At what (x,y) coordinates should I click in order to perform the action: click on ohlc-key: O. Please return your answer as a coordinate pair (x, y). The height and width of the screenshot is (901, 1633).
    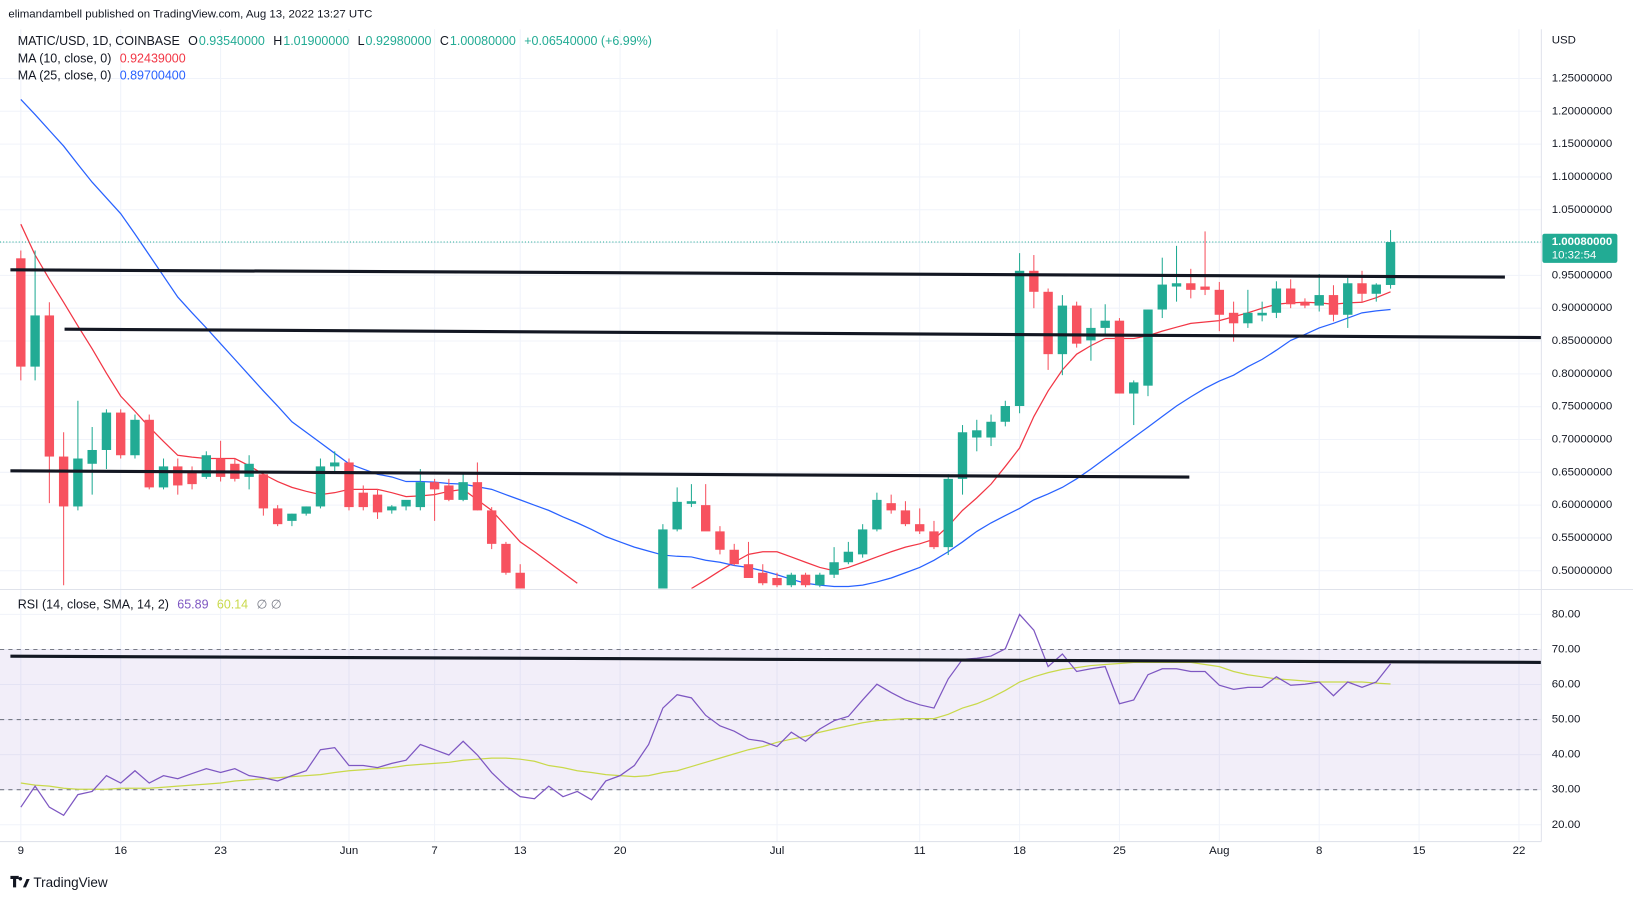
    Looking at the image, I should click on (193, 41).